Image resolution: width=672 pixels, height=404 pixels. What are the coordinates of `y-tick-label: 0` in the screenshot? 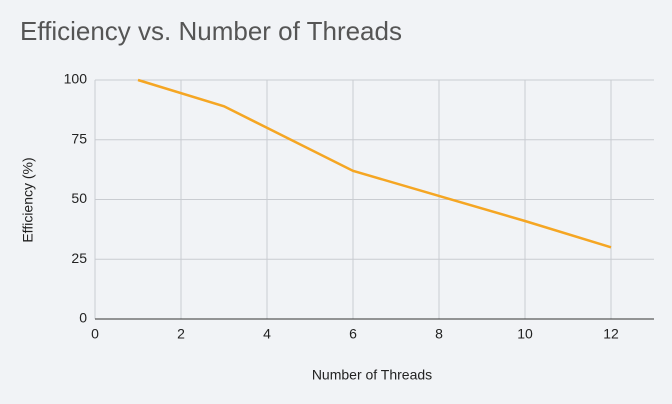 It's located at (83, 318).